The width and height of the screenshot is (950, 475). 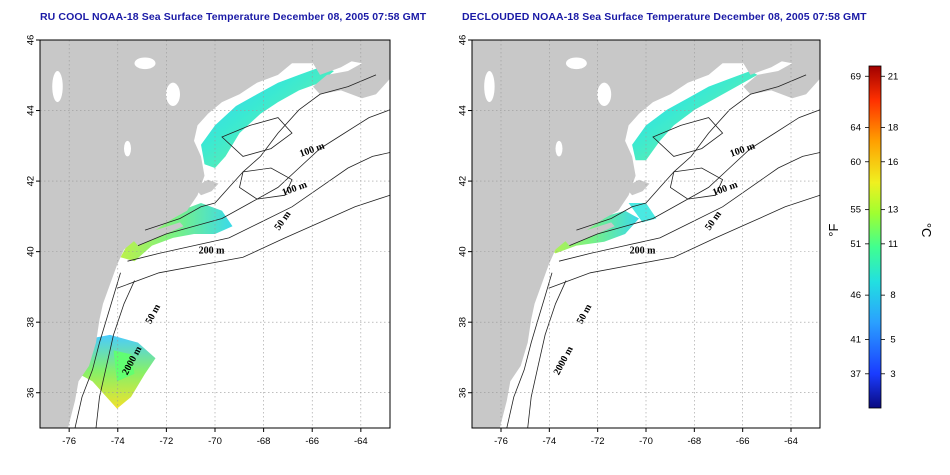 I want to click on colorbar-label-f: 69, so click(x=855, y=76).